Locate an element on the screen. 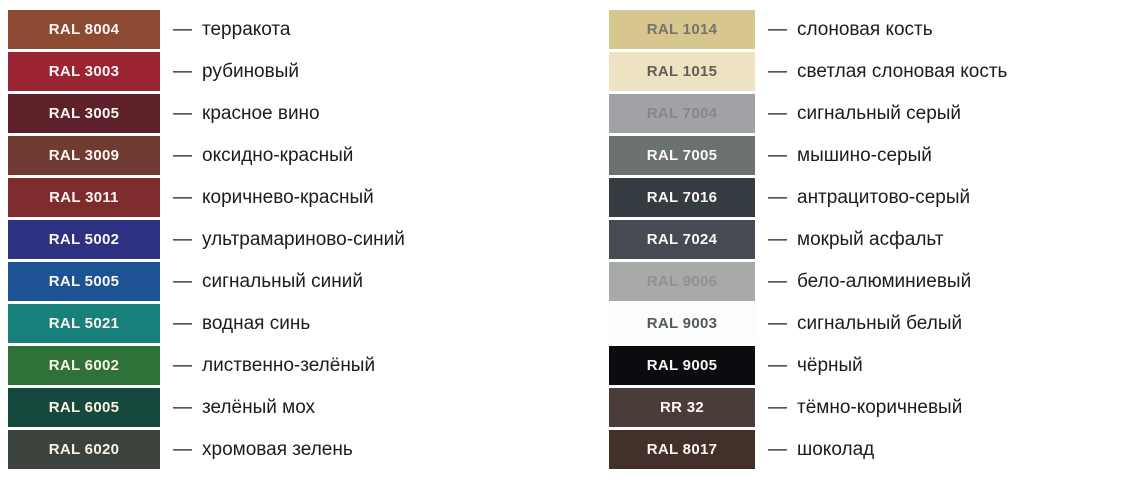  color-name: ультрамариново-синий is located at coordinates (303, 239).